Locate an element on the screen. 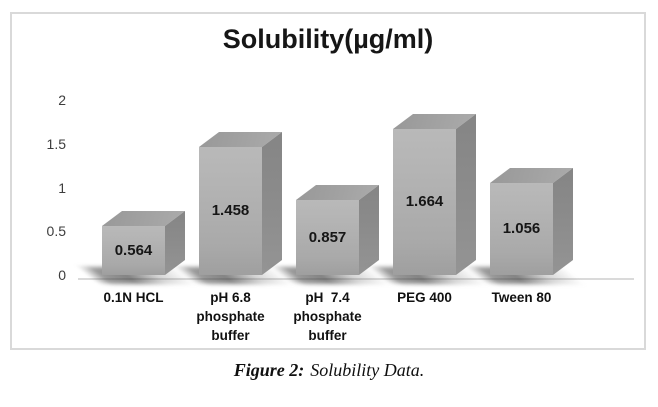 This screenshot has height=407, width=658. bar-value-label: 1.458 is located at coordinates (230, 210).